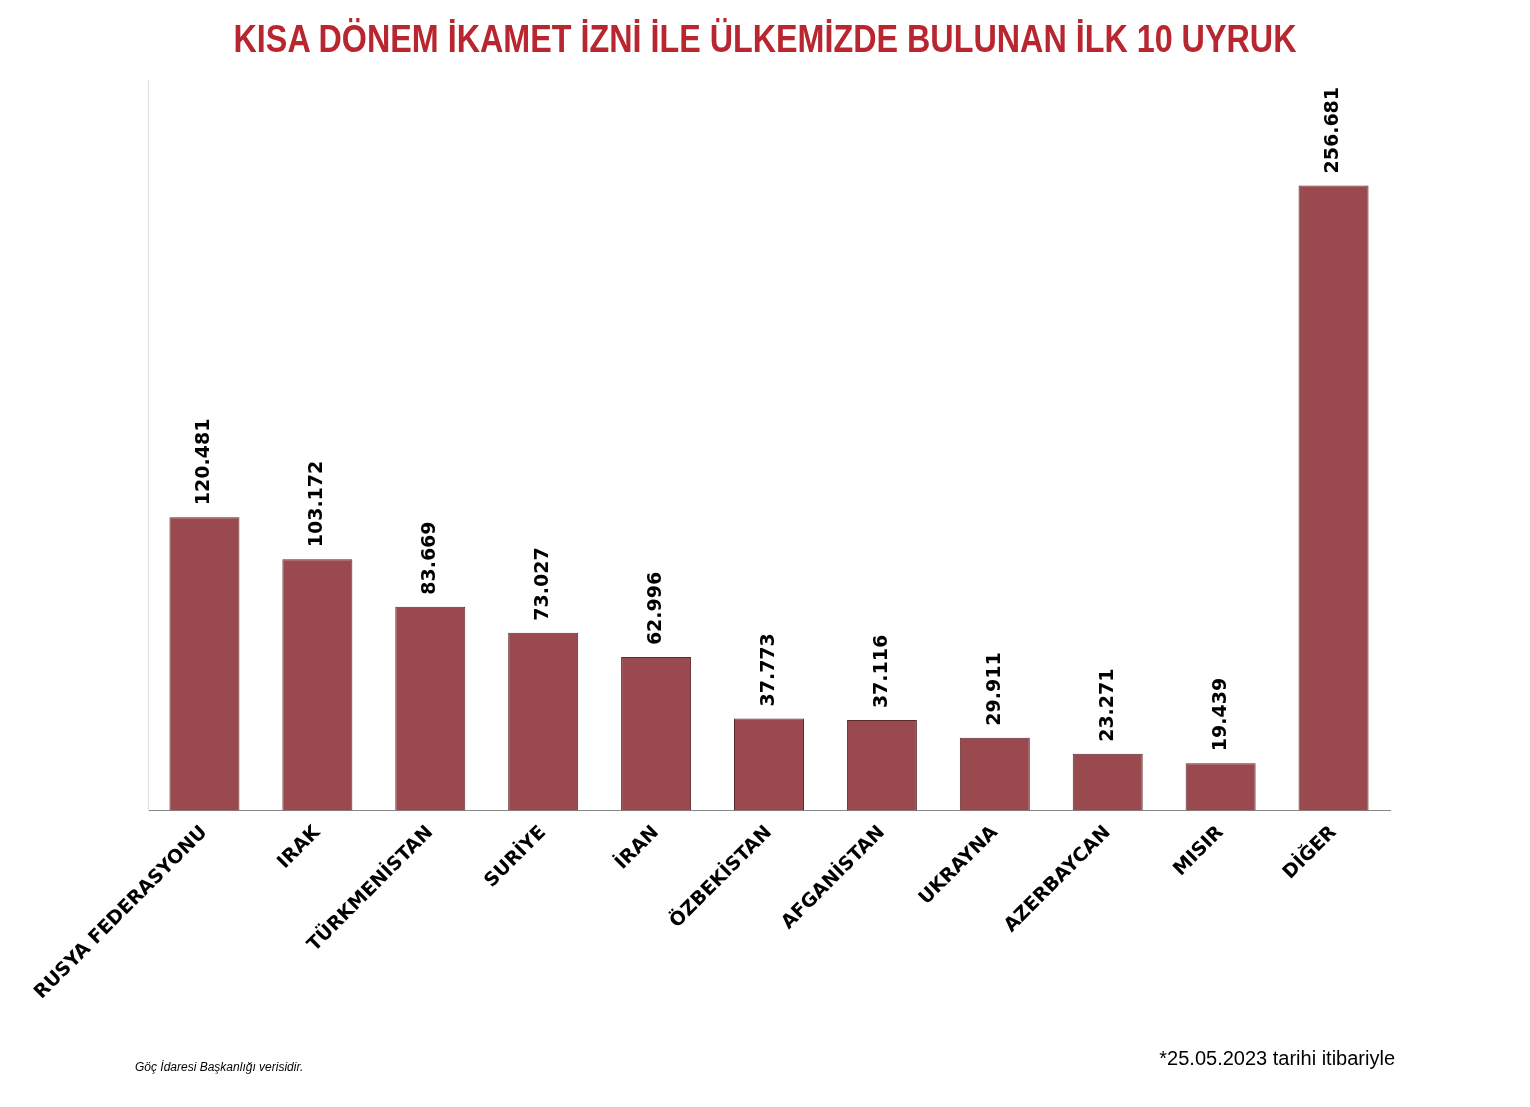 This screenshot has width=1530, height=1107. Describe the element at coordinates (1218, 714) in the screenshot. I see `data-label: 19.439` at that location.